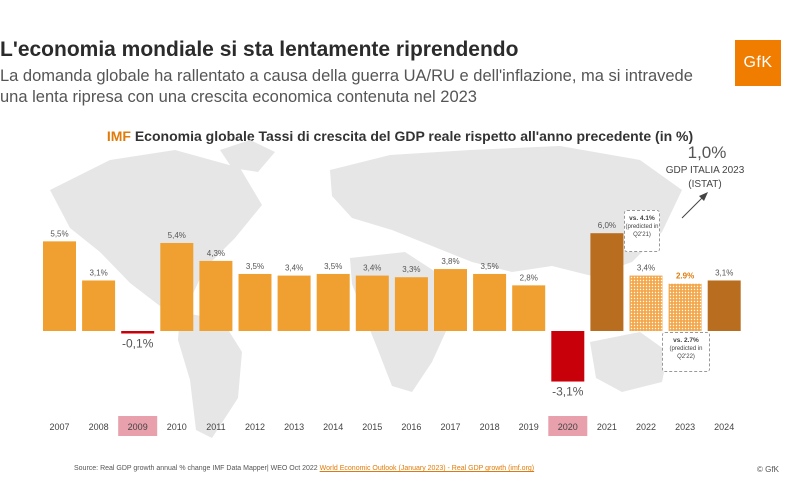 This screenshot has width=800, height=495. What do you see at coordinates (99, 427) in the screenshot?
I see `tick-label-2008: 2008` at bounding box center [99, 427].